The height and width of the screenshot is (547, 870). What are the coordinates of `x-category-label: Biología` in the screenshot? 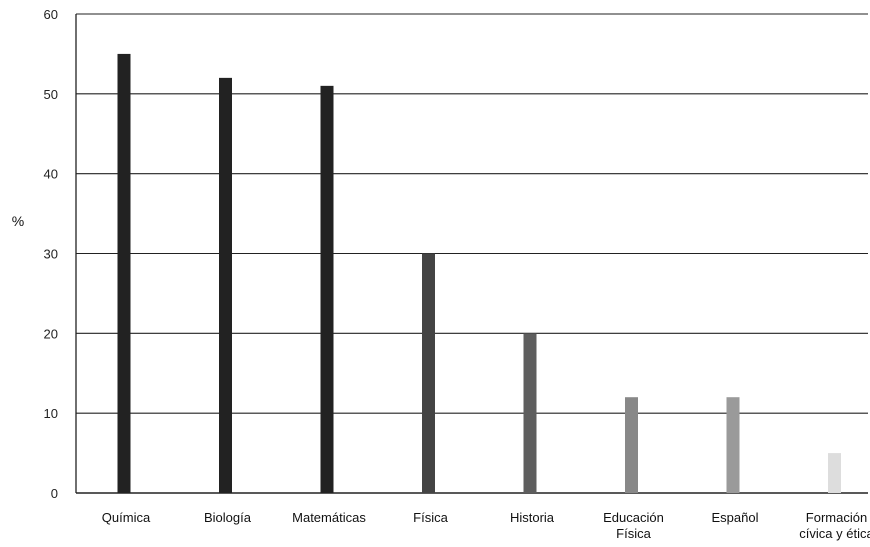 It's located at (228, 517).